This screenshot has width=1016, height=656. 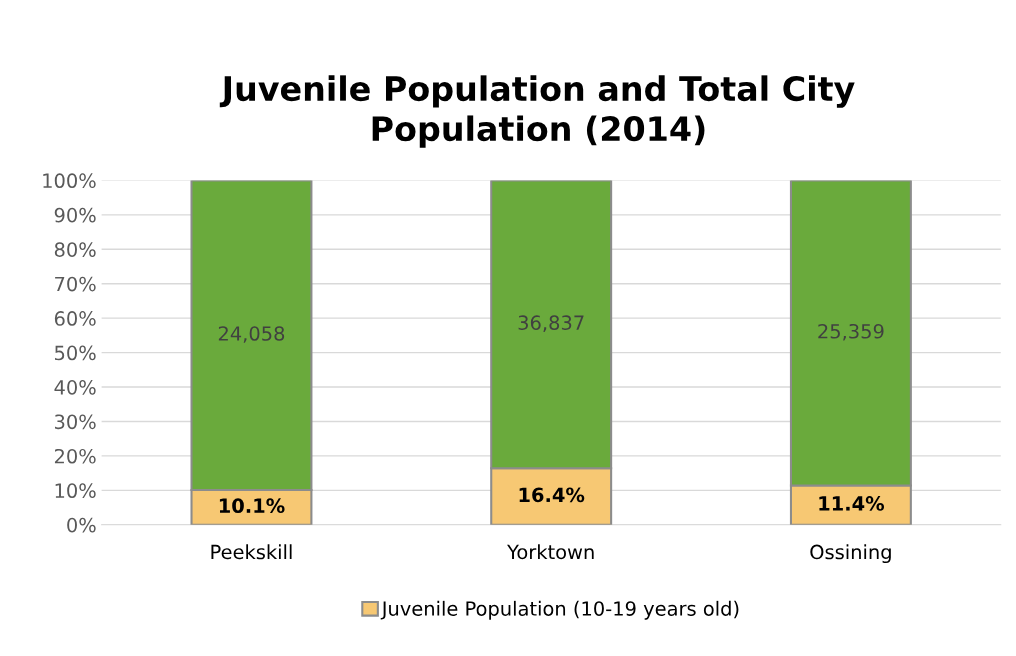 I want to click on x-tick-label: Peekskill, so click(x=251, y=552).